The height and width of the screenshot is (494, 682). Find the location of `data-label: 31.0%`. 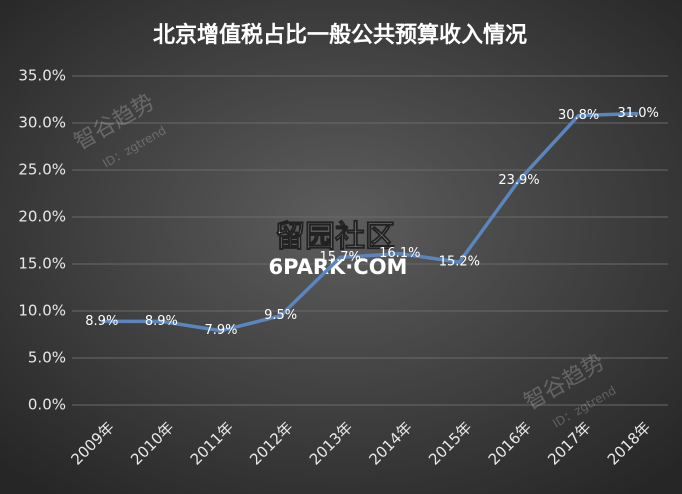

data-label: 31.0% is located at coordinates (638, 113).